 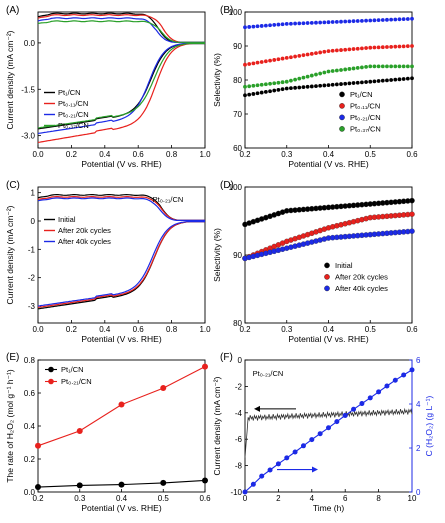 What do you see at coordinates (12, 357) in the screenshot?
I see `panel-label: (E)` at bounding box center [12, 357].